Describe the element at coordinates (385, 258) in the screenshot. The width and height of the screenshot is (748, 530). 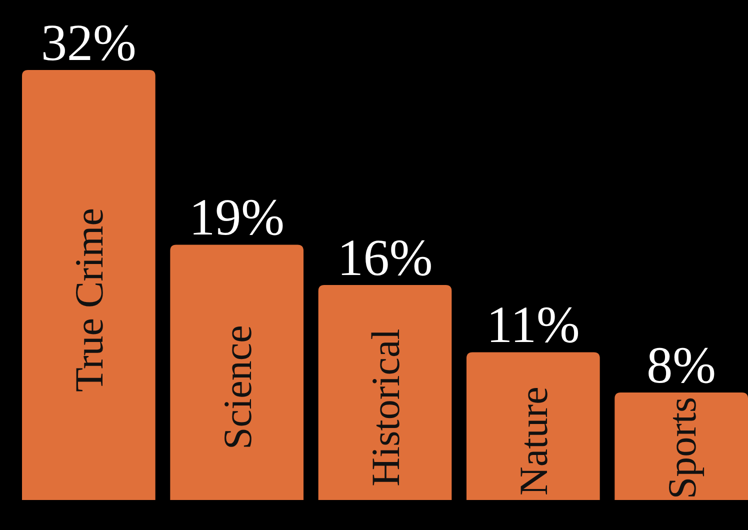
I see `data-label: 16%` at that location.